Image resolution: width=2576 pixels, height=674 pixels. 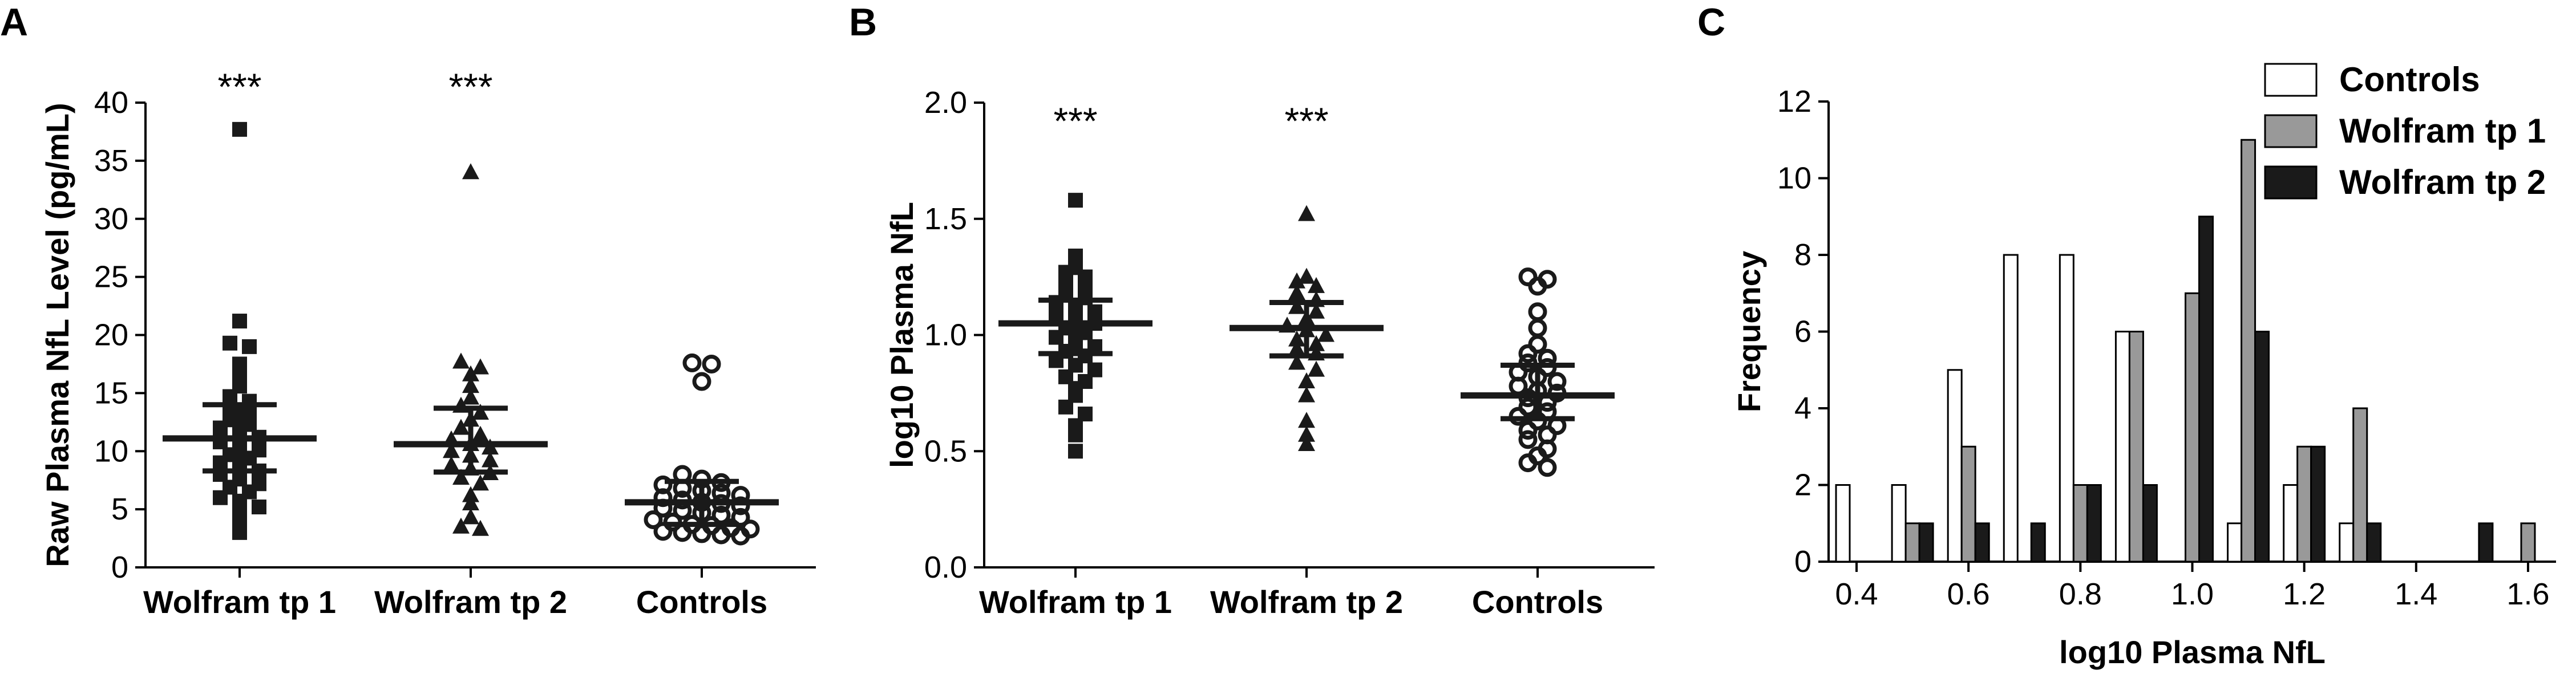 What do you see at coordinates (2291, 80) in the screenshot?
I see `legend-swatch` at bounding box center [2291, 80].